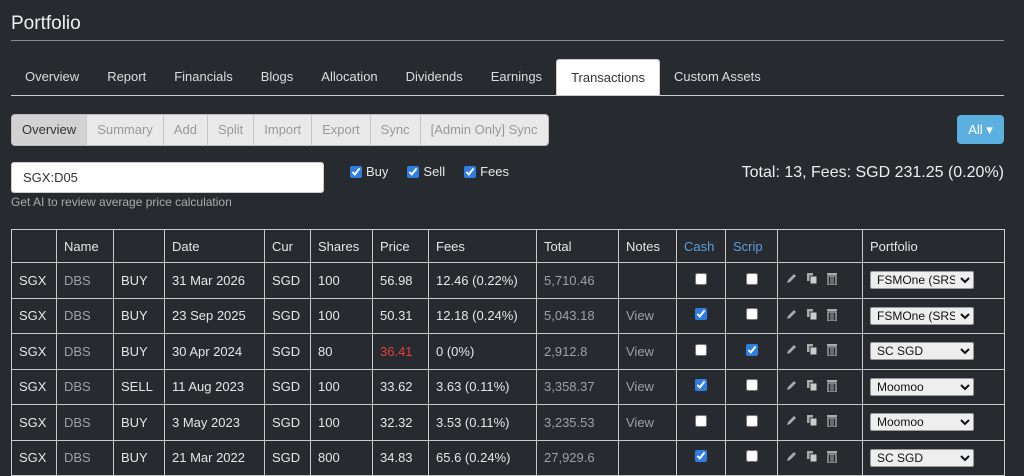  I want to click on toolbar-button: Import, so click(283, 130).